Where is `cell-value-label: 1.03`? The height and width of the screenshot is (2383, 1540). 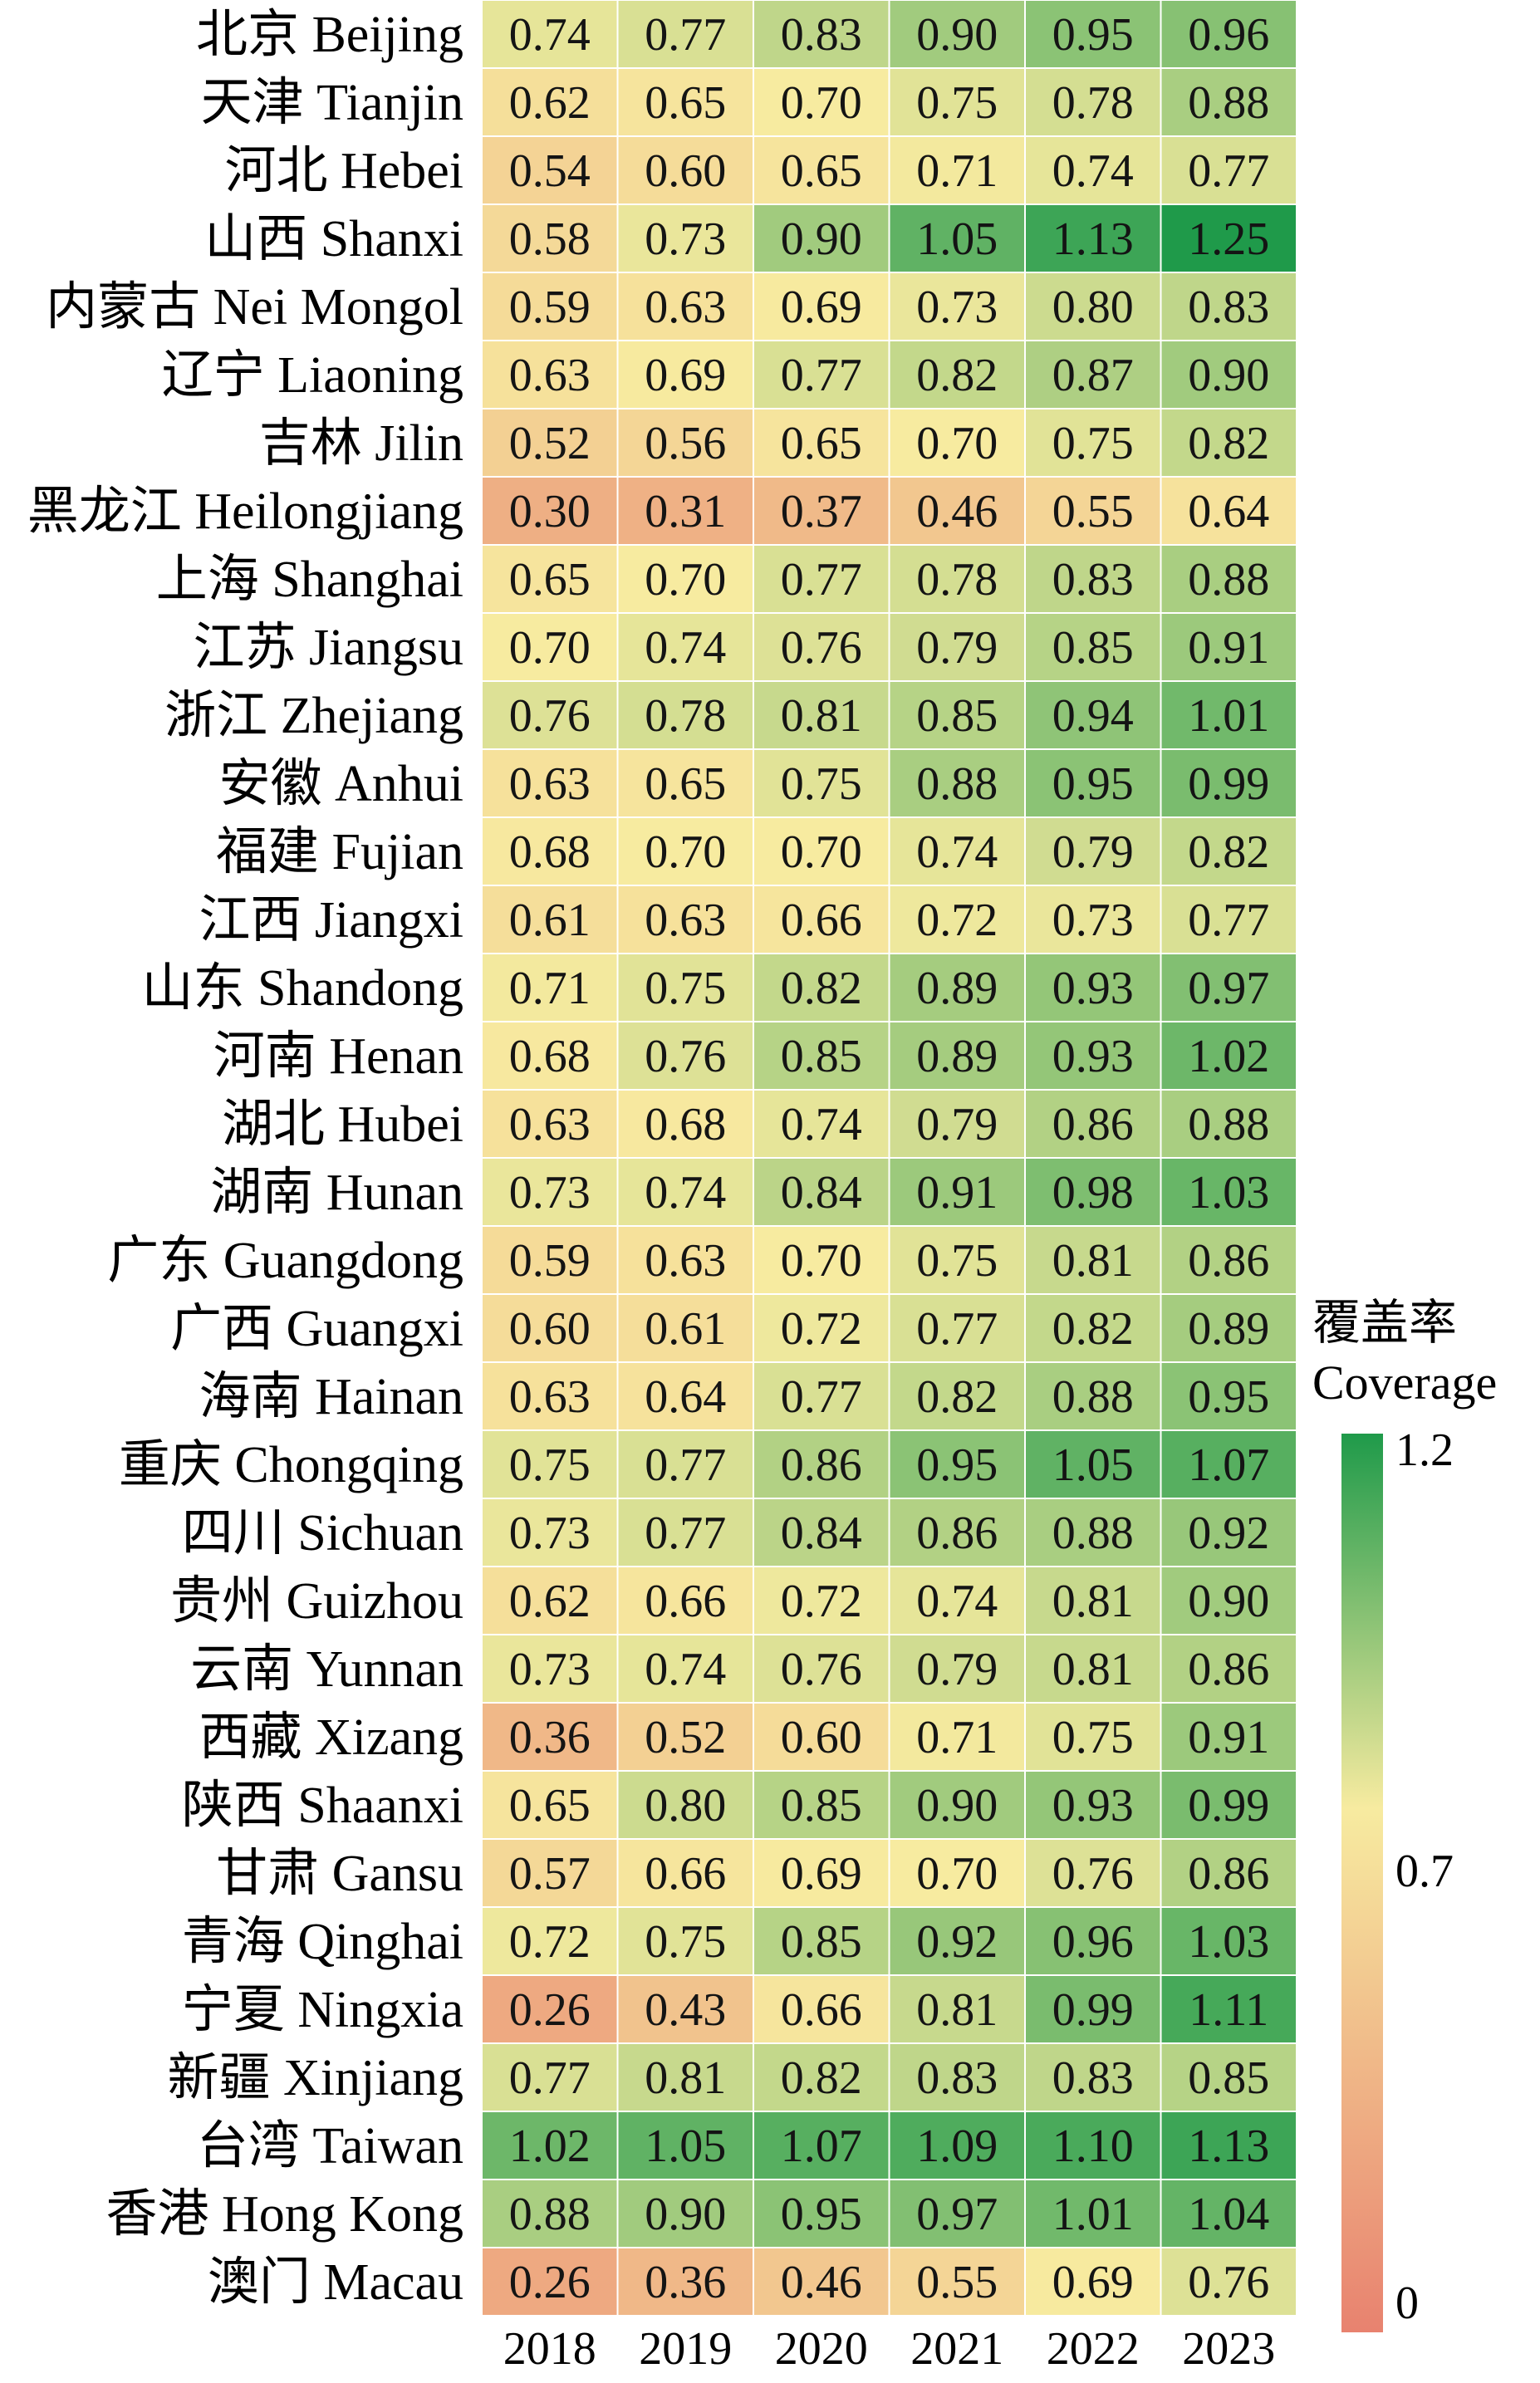
cell-value-label: 1.03 is located at coordinates (1228, 1942).